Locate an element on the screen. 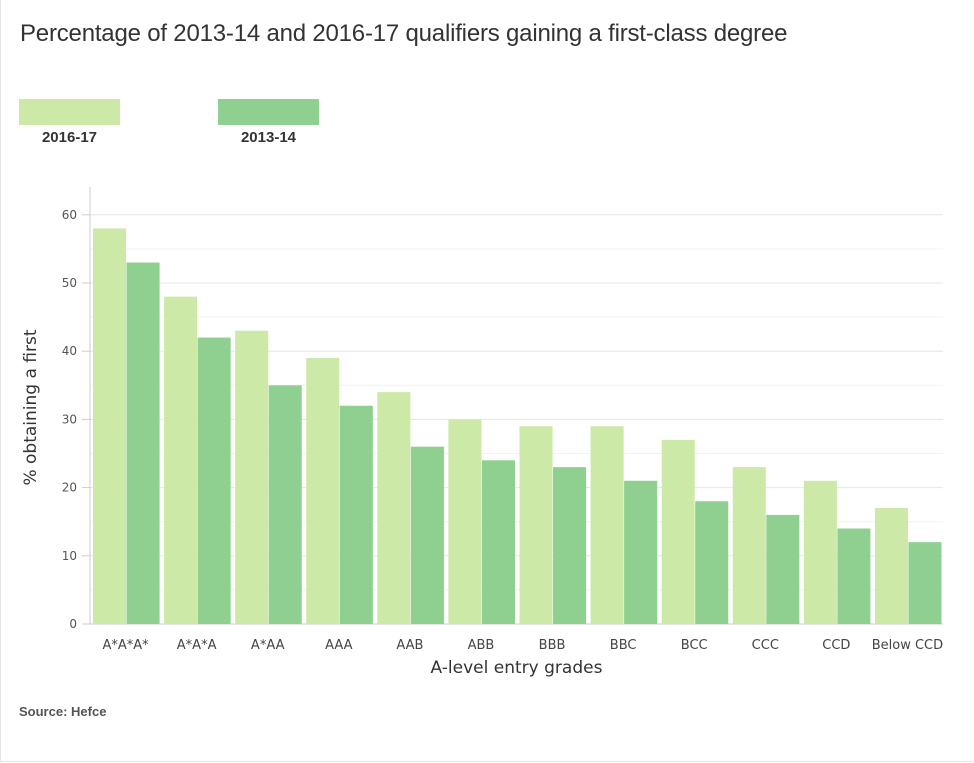  bar-2016-17-ABB is located at coordinates (465, 521).